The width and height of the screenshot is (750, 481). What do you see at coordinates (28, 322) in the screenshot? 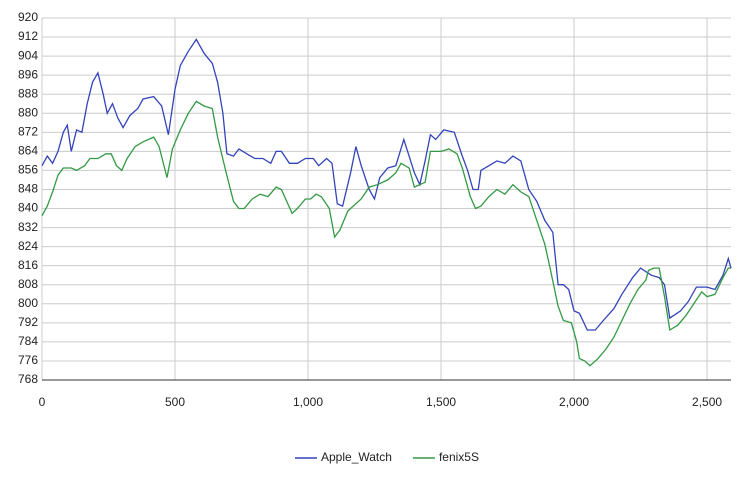
I see `y-tick-label: 792` at bounding box center [28, 322].